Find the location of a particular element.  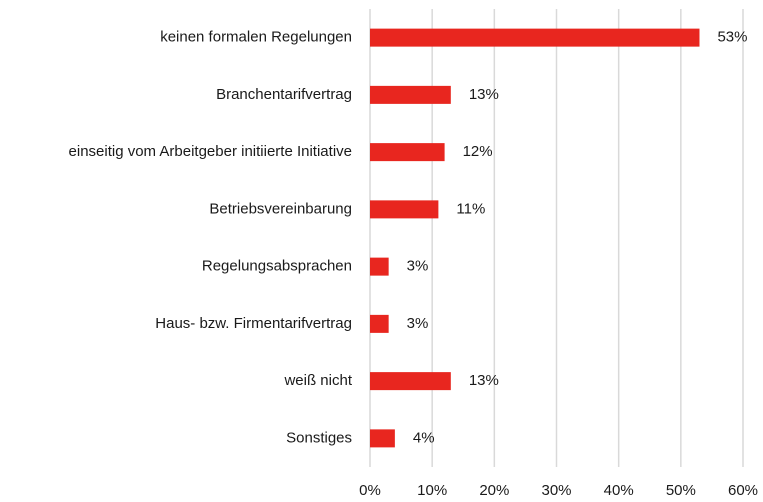

y-tick-label: weiß nicht is located at coordinates (317, 380).